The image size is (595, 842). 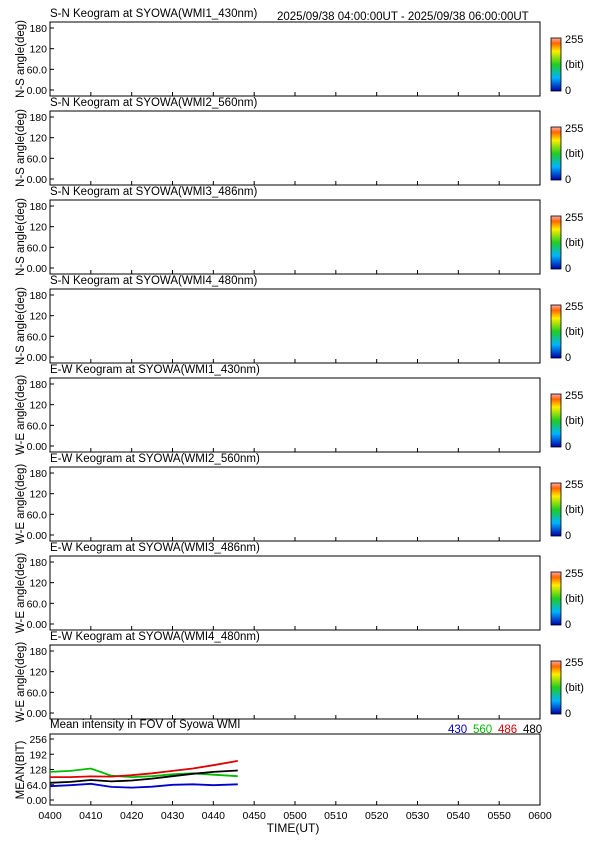 I want to click on mean-x-tick-label: 0530, so click(x=418, y=816).